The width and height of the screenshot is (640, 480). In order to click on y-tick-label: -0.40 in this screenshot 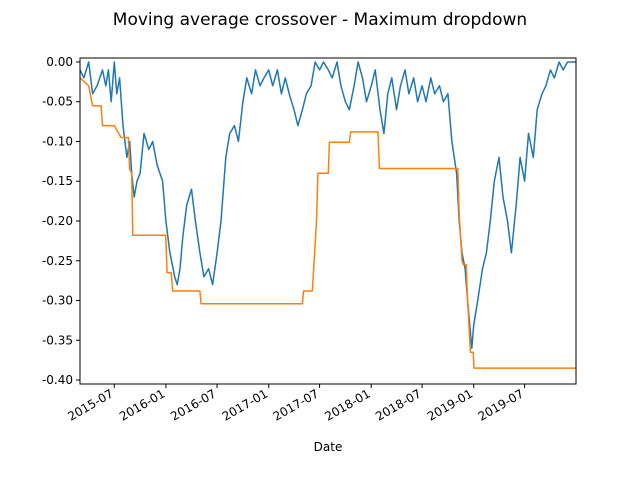, I will do `click(57, 380)`.